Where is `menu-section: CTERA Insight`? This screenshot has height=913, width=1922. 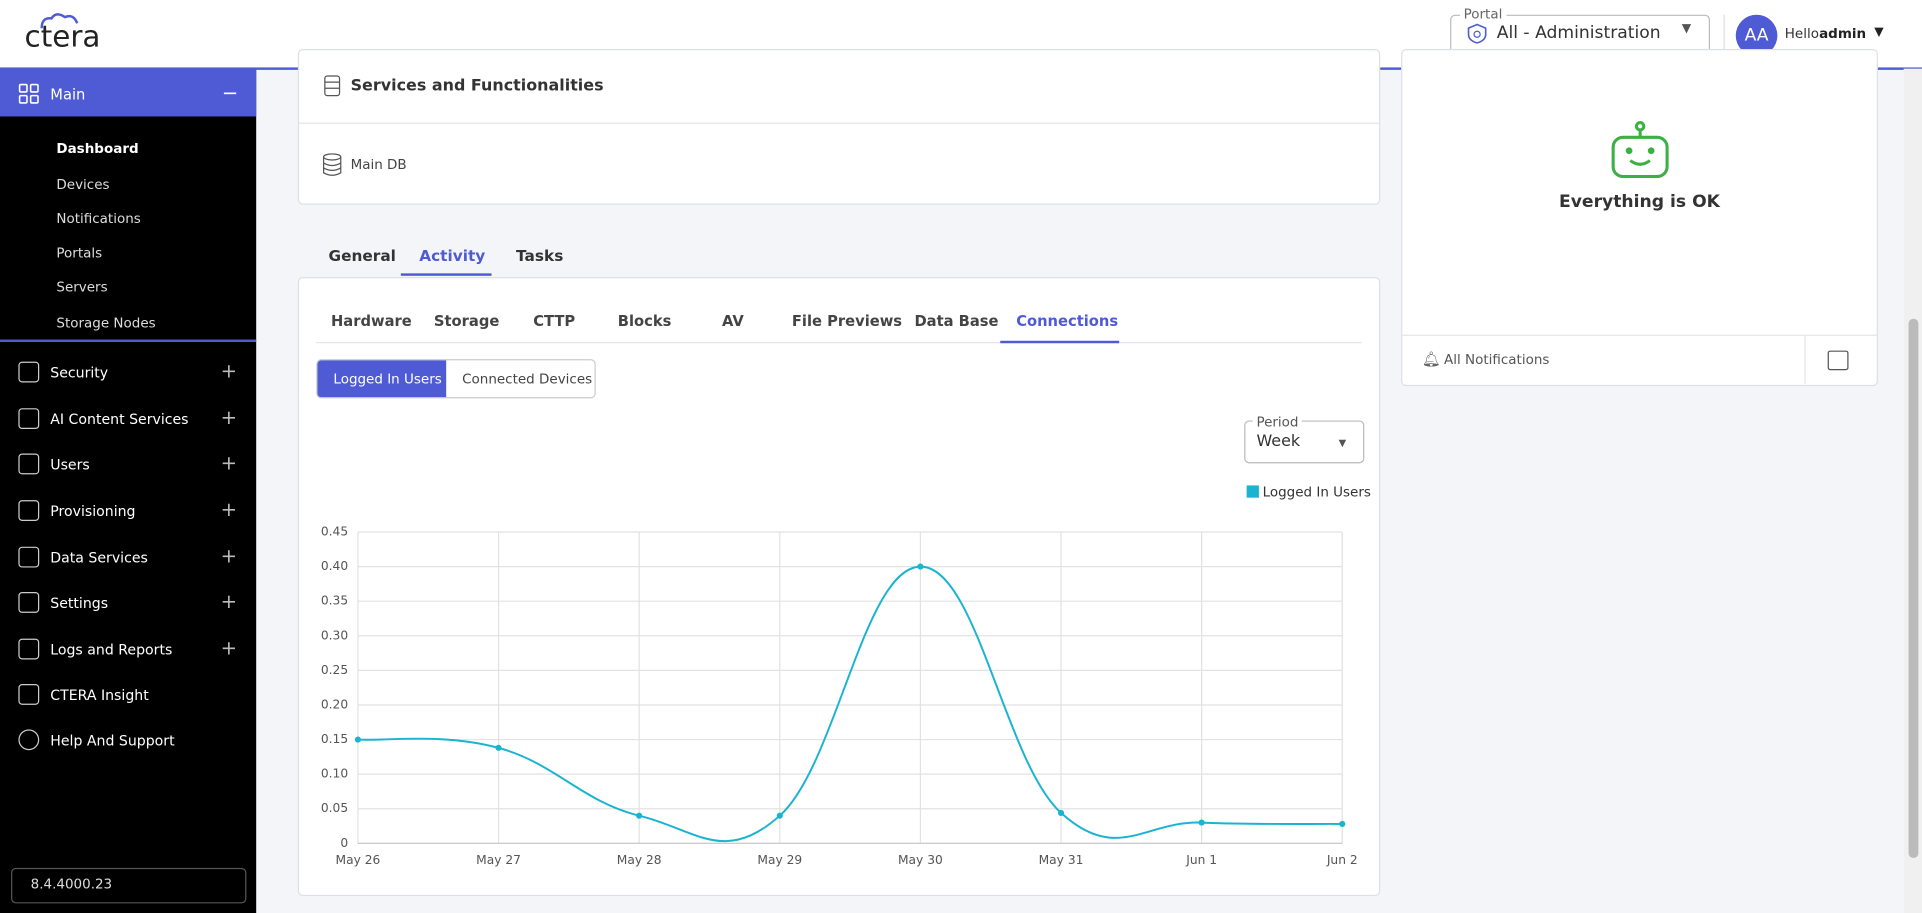 menu-section: CTERA Insight is located at coordinates (99, 695).